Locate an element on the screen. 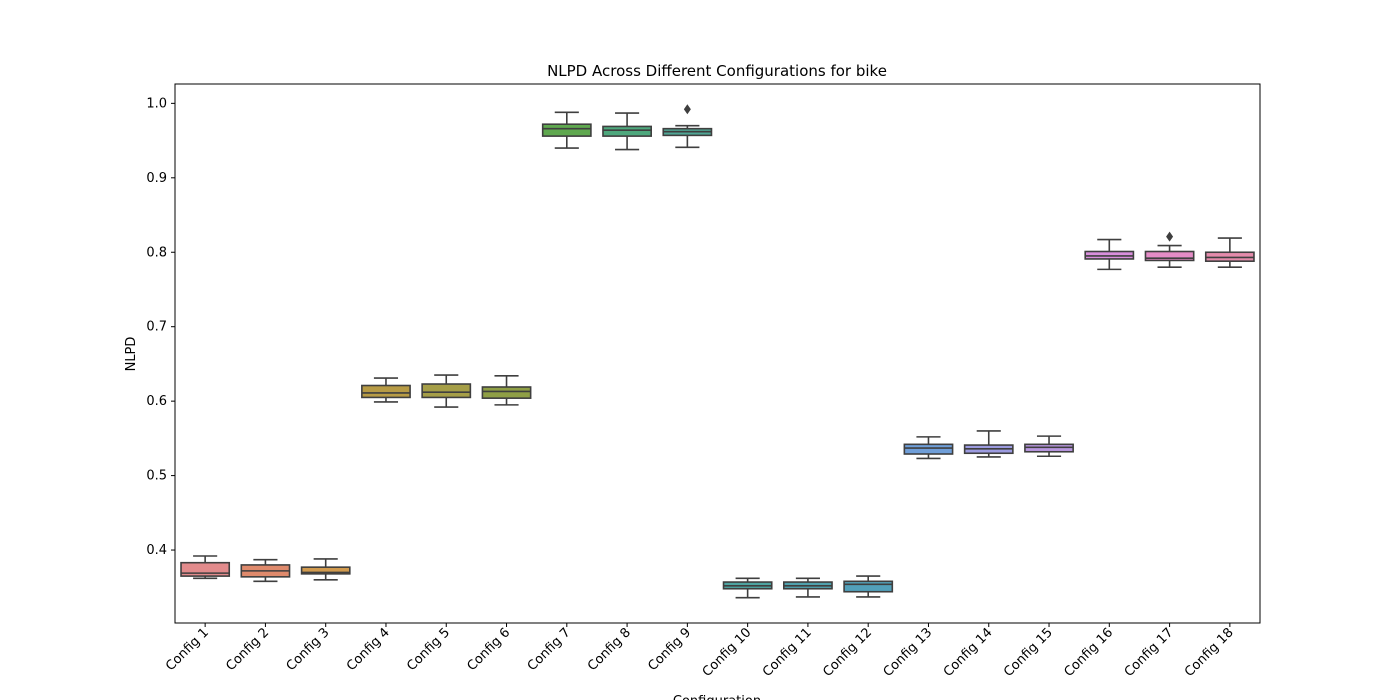  x-tick-label: Config 10 is located at coordinates (727, 652).